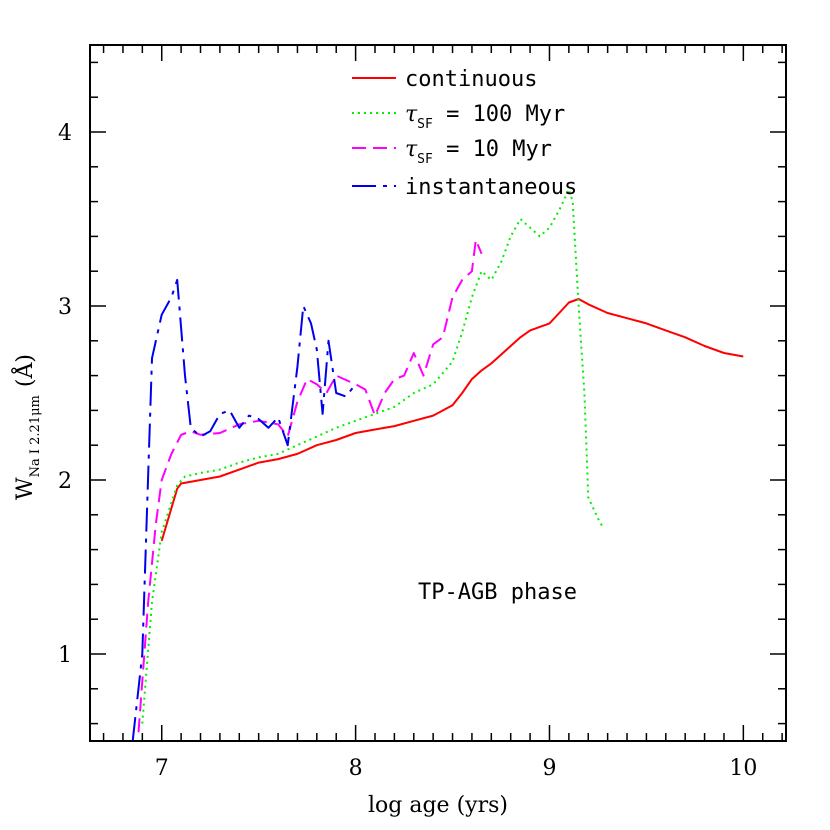  What do you see at coordinates (438, 805) in the screenshot?
I see `x-axis-label: log age (yrs)` at bounding box center [438, 805].